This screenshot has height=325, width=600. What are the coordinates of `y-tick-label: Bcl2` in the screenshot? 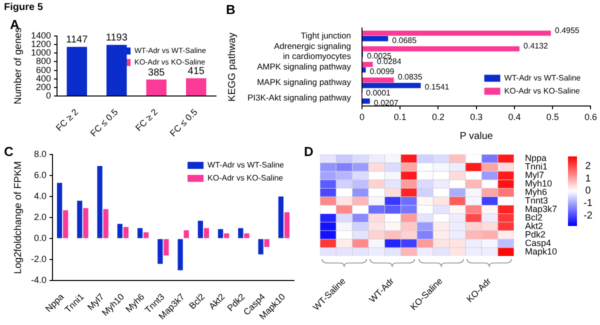 It's located at (533, 217).